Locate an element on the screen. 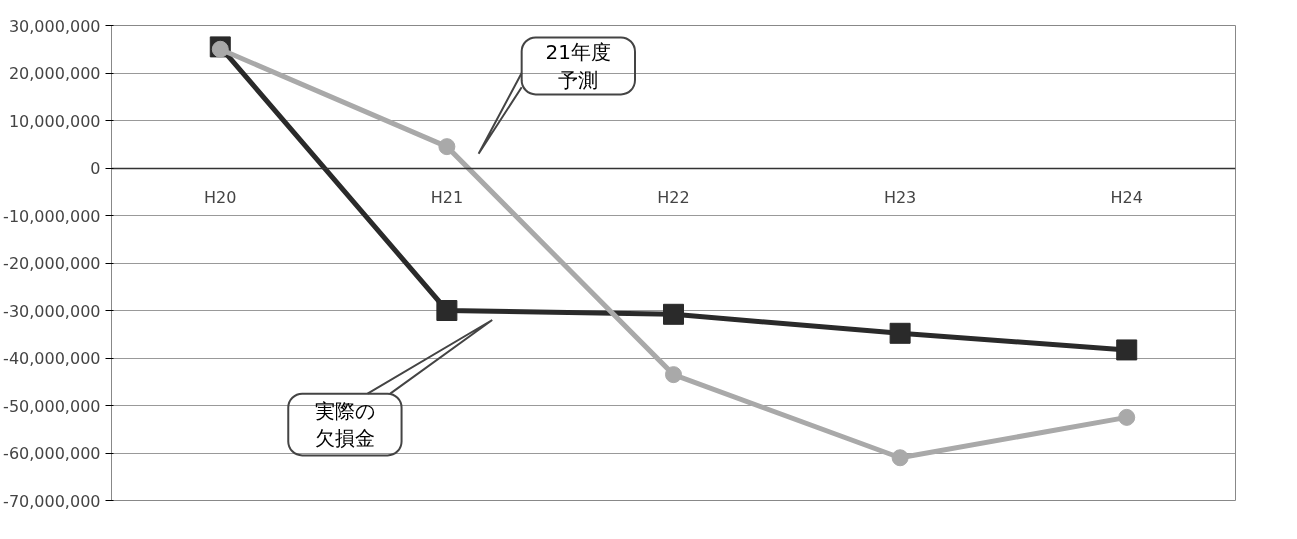 The image size is (1297, 539). y-tick-label: -70,000,000 is located at coordinates (52, 501).